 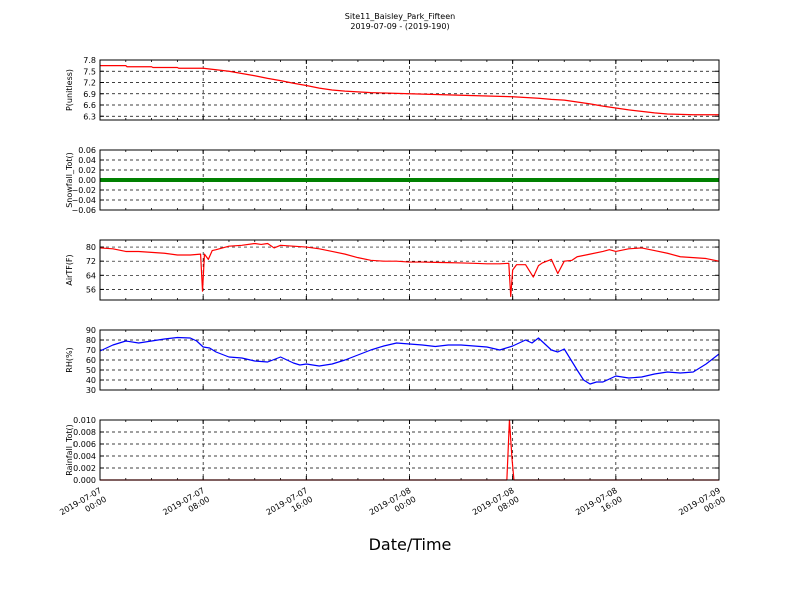 What do you see at coordinates (89, 105) in the screenshot?
I see `y-tick-label: 6.6` at bounding box center [89, 105].